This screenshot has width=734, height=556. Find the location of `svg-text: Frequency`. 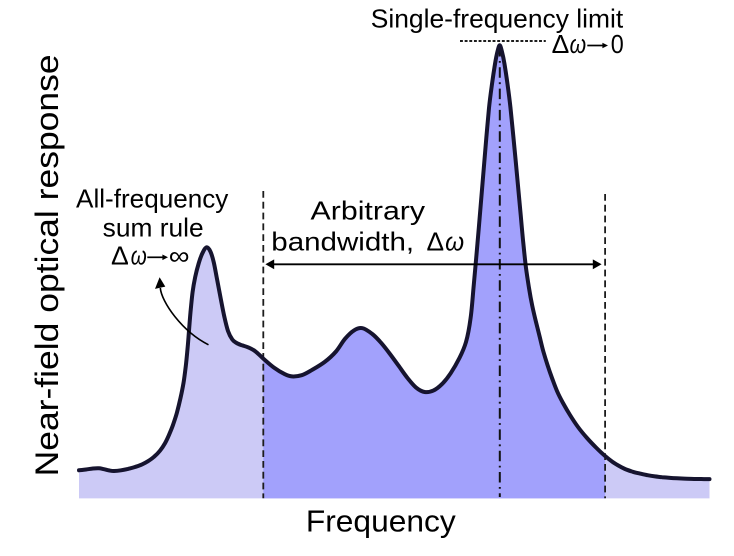

svg-text: Frequency is located at coordinates (381, 522).